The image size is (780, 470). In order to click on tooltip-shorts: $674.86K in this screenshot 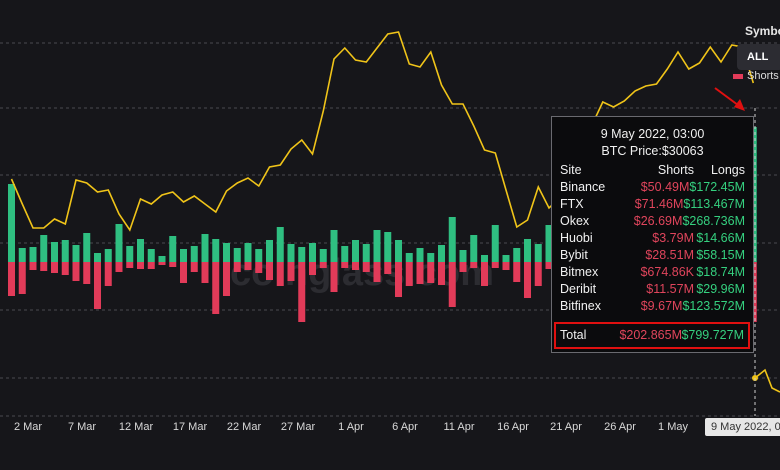, I will do `click(667, 272)`.